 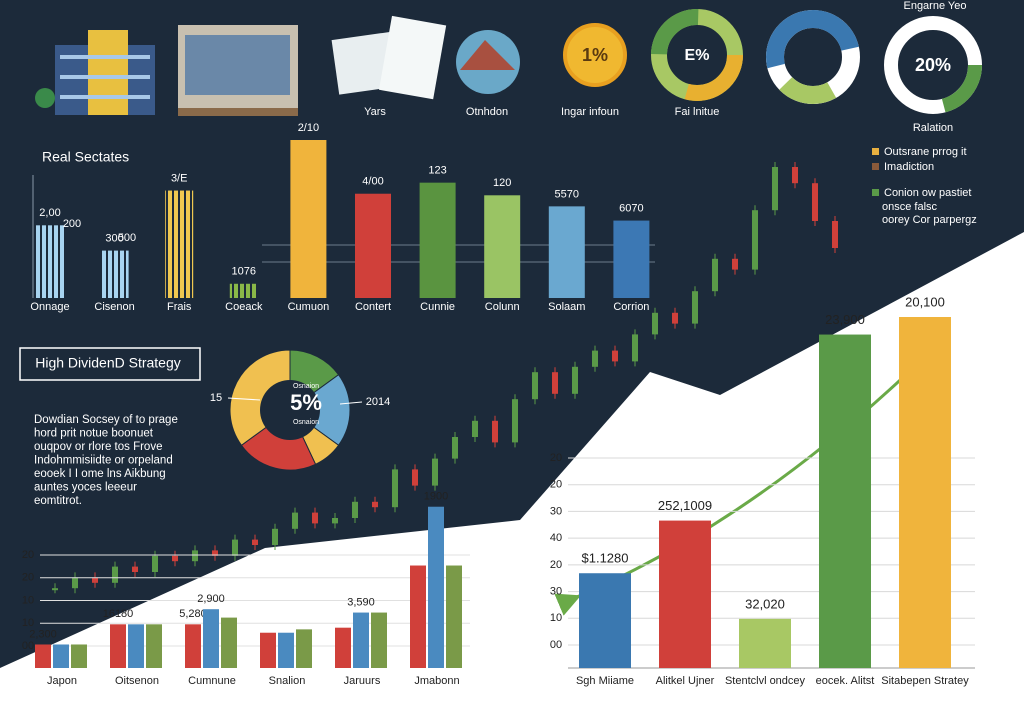 I want to click on legend-text: Conion ow pastiet, so click(x=927, y=193).